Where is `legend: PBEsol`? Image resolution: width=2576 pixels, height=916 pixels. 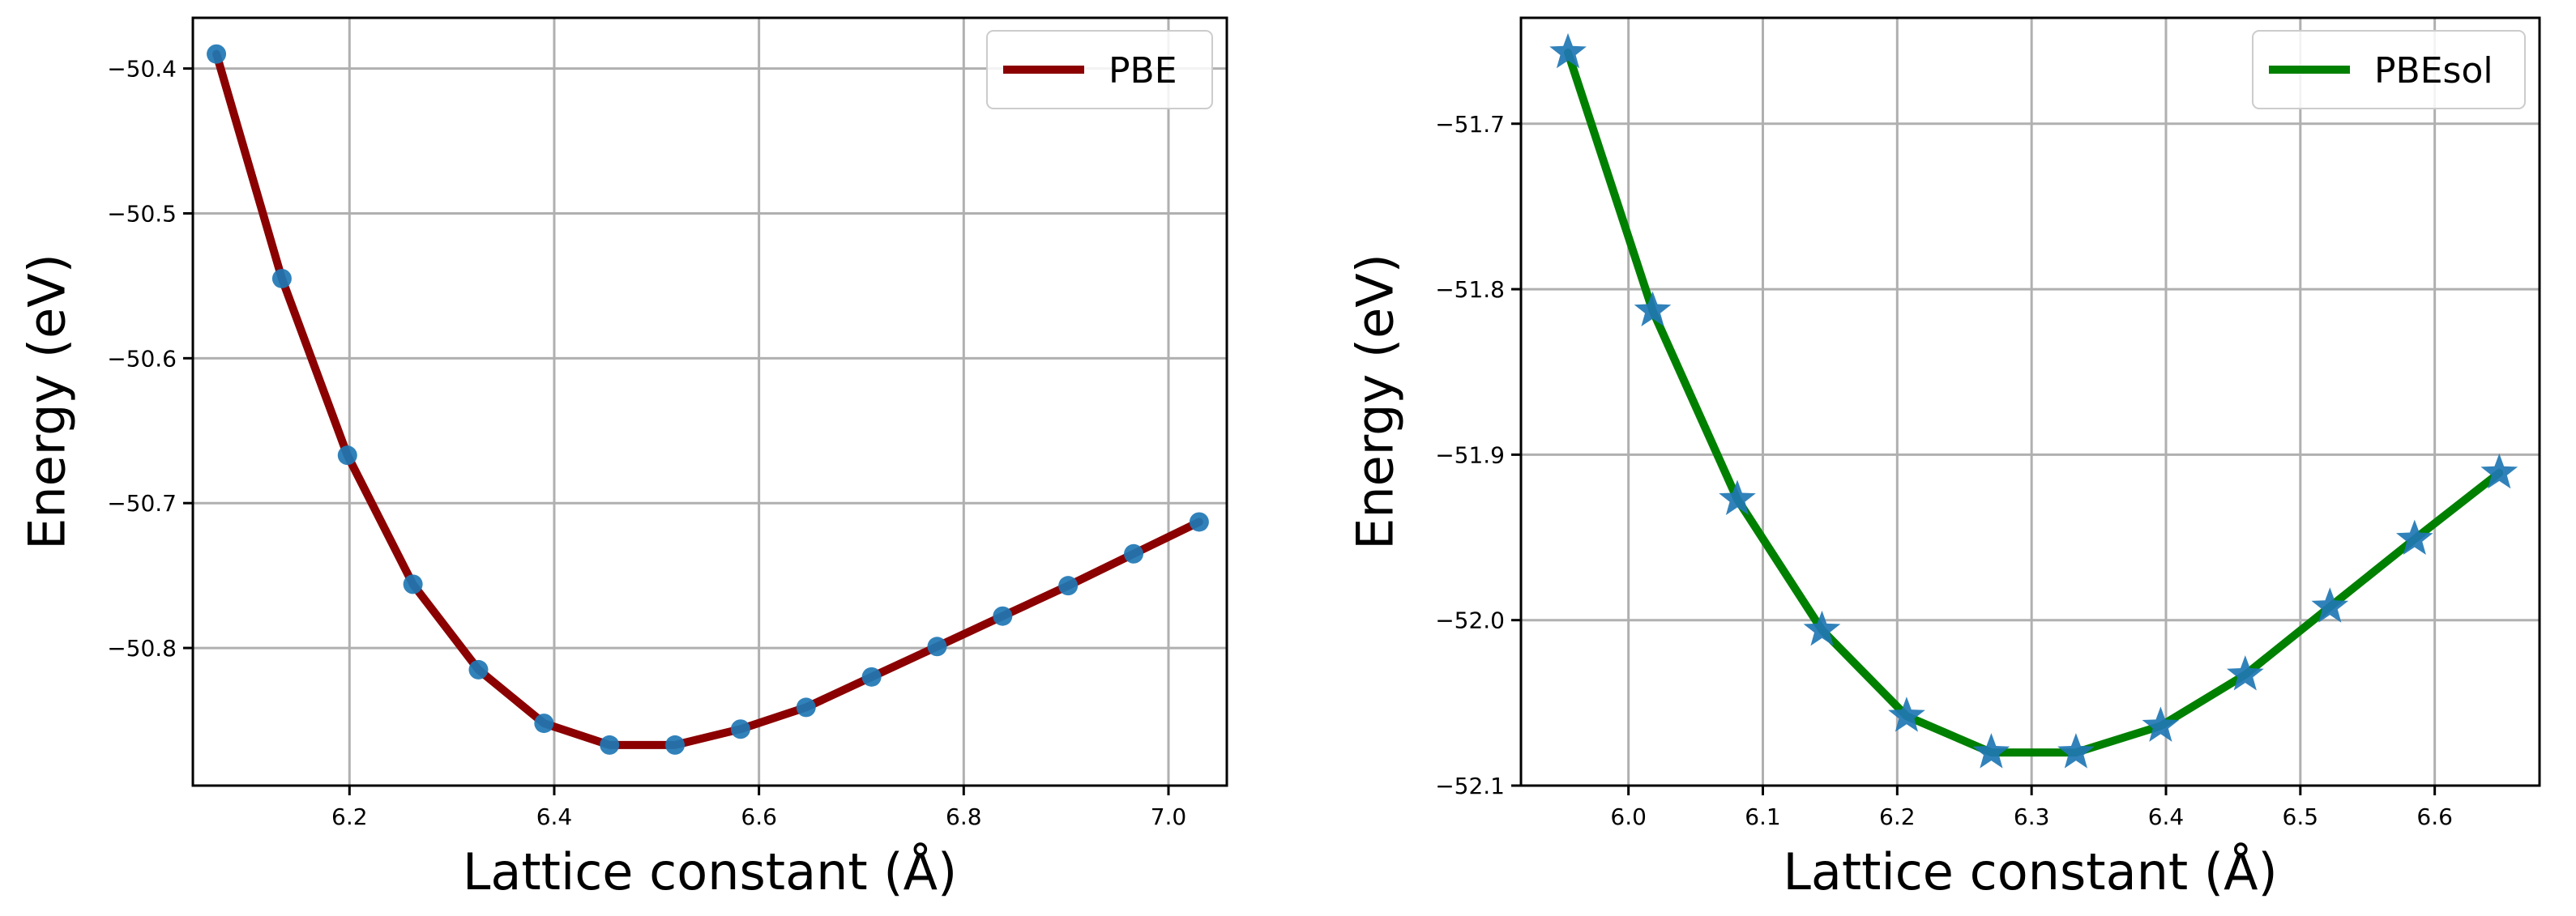 legend: PBEsol is located at coordinates (2389, 69).